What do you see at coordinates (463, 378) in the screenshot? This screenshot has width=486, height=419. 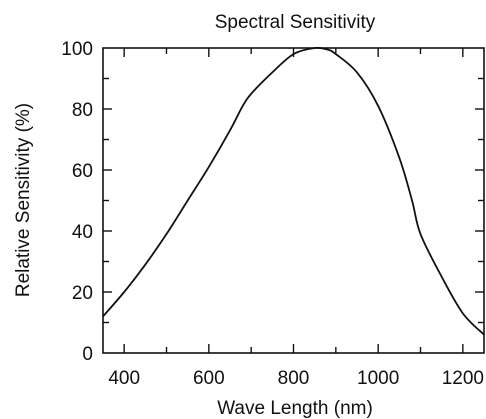 I see `x-tick-label: 1200` at bounding box center [463, 378].